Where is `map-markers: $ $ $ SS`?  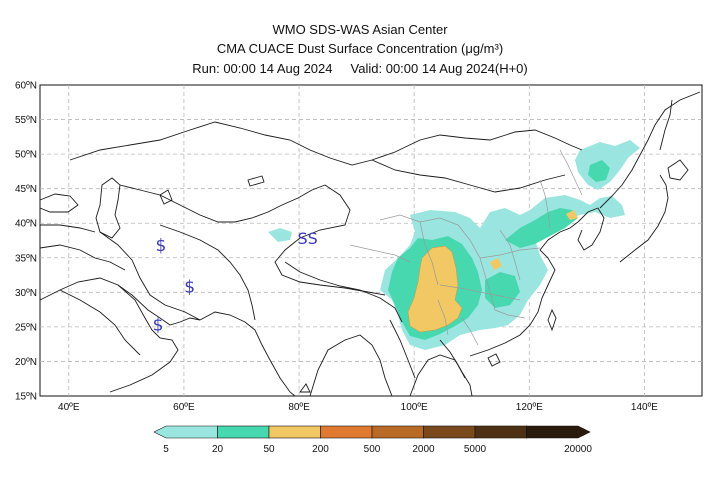 map-markers: $ $ $ SS is located at coordinates (235, 282).